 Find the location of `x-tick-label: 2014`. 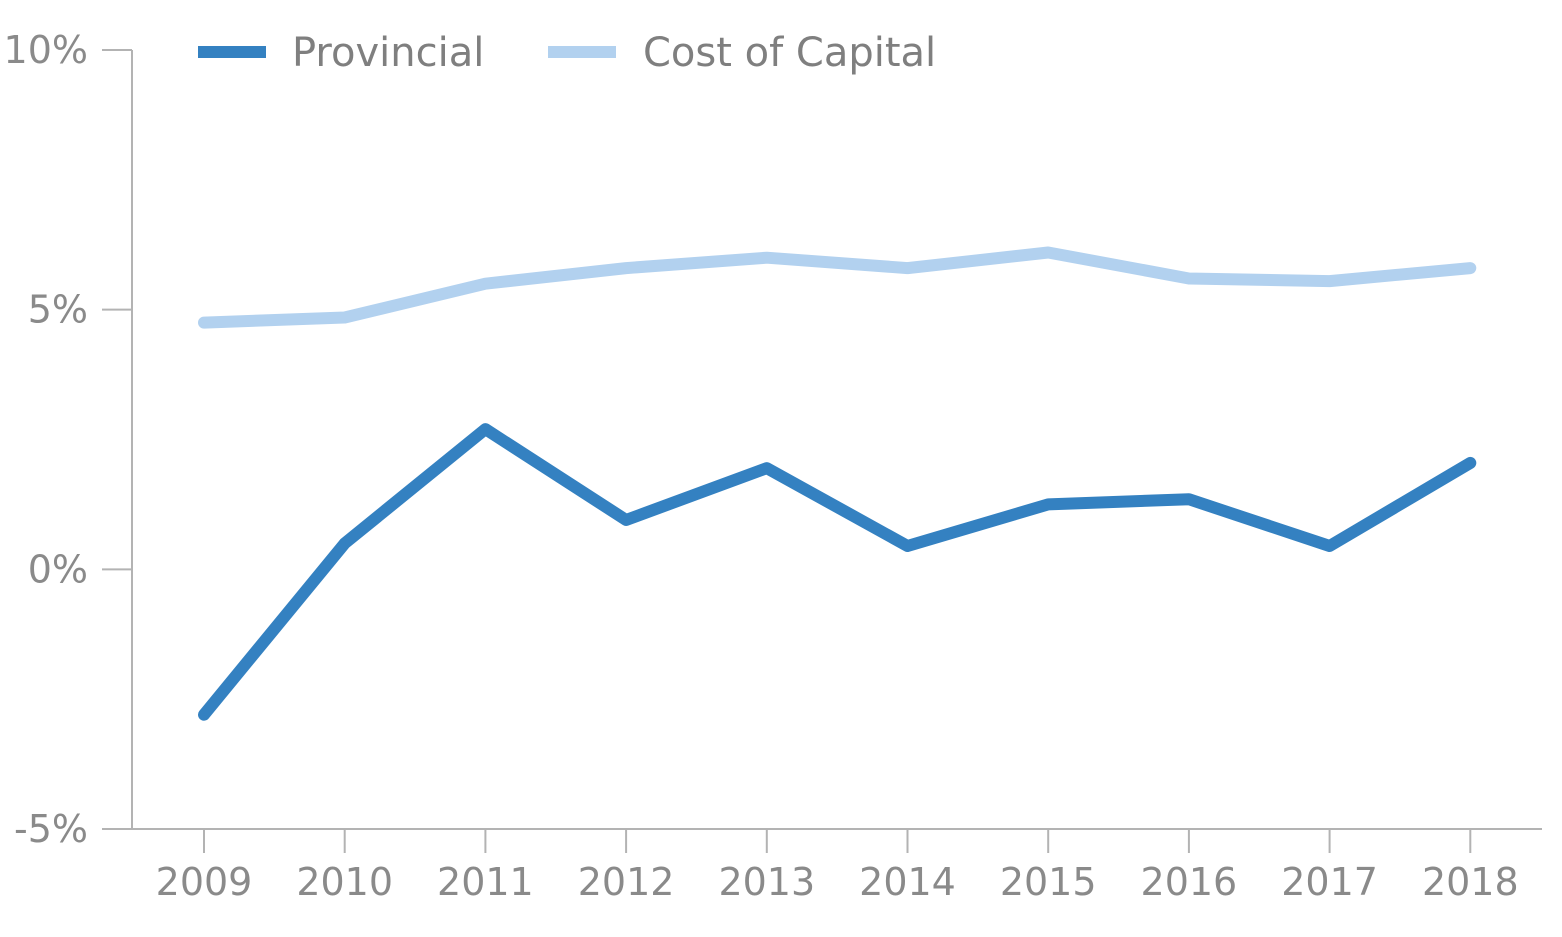

x-tick-label: 2014 is located at coordinates (907, 882).